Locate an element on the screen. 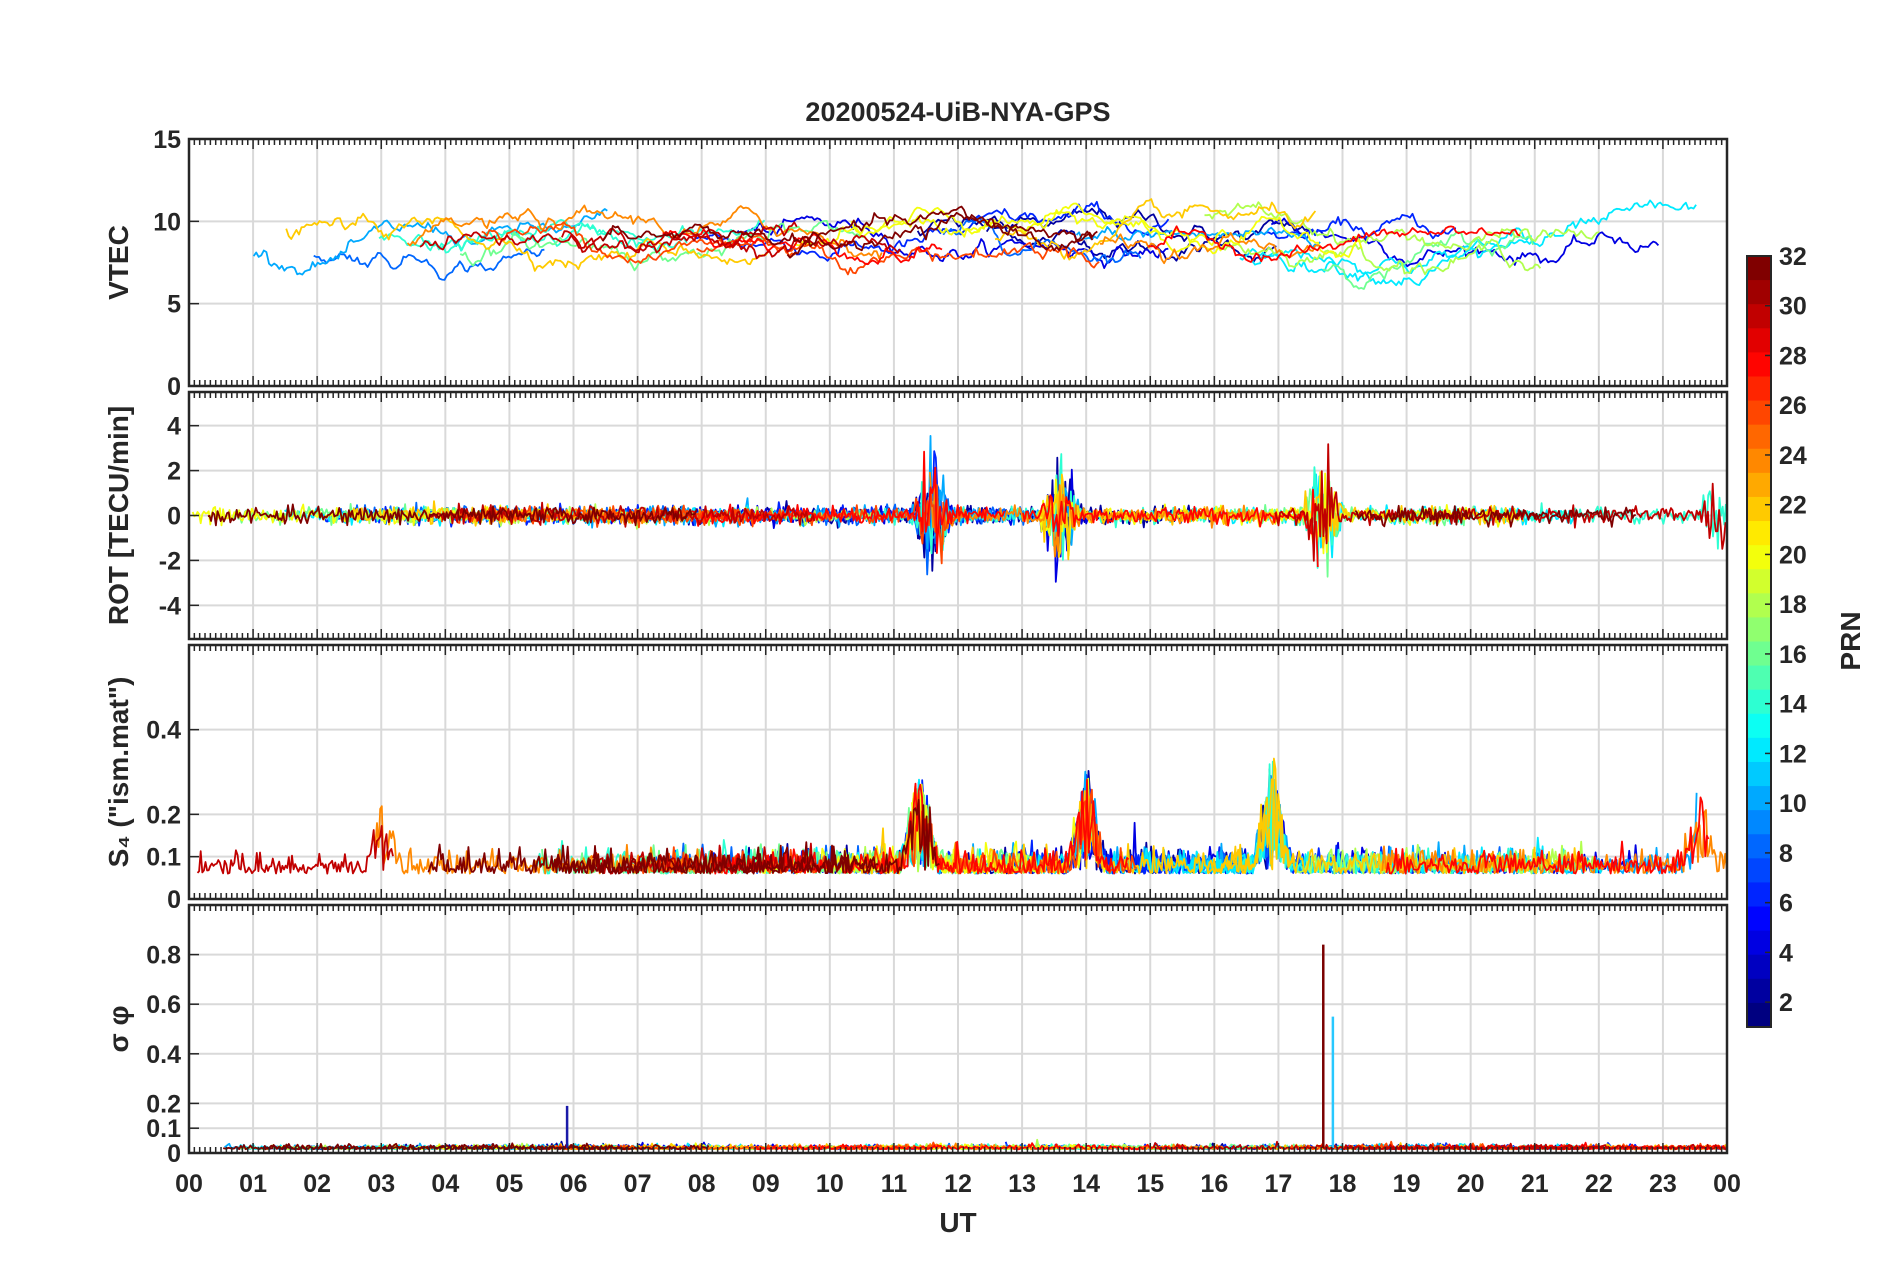 The height and width of the screenshot is (1277, 1902). colorbar-frame is located at coordinates (1759, 641).